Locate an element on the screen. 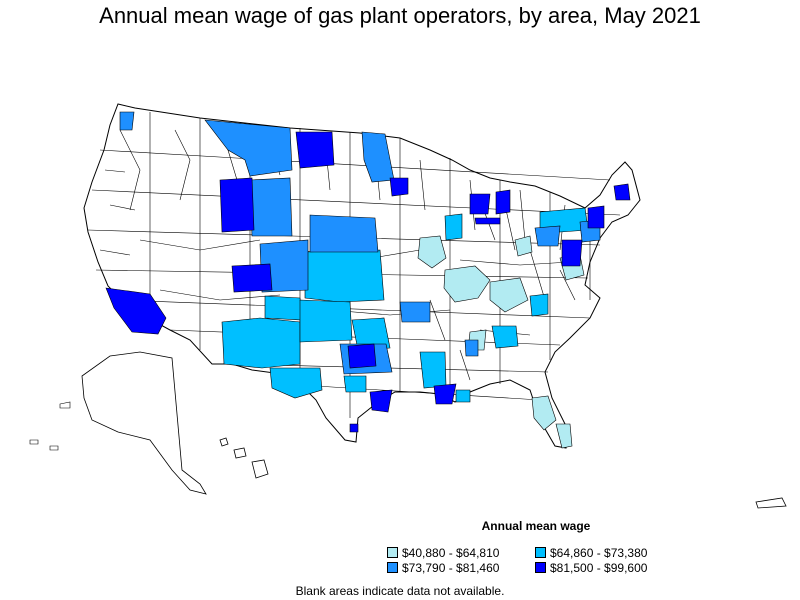 Image resolution: width=800 pixels, height=600 pixels. legend-item-tier3: $73,790 - $81,460 is located at coordinates (443, 568).